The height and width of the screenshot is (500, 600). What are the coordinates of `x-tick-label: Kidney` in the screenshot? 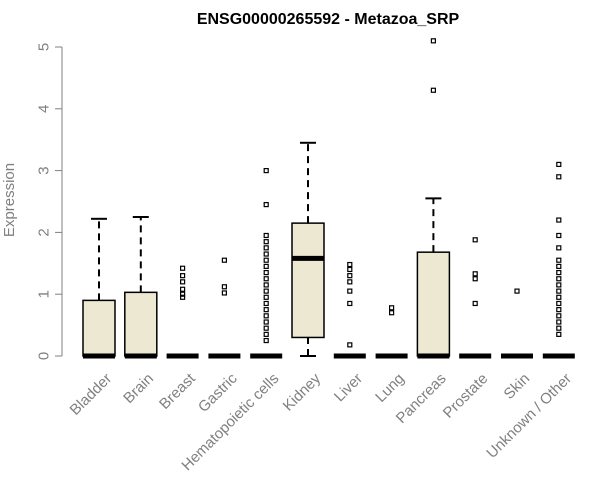 It's located at (302, 392).